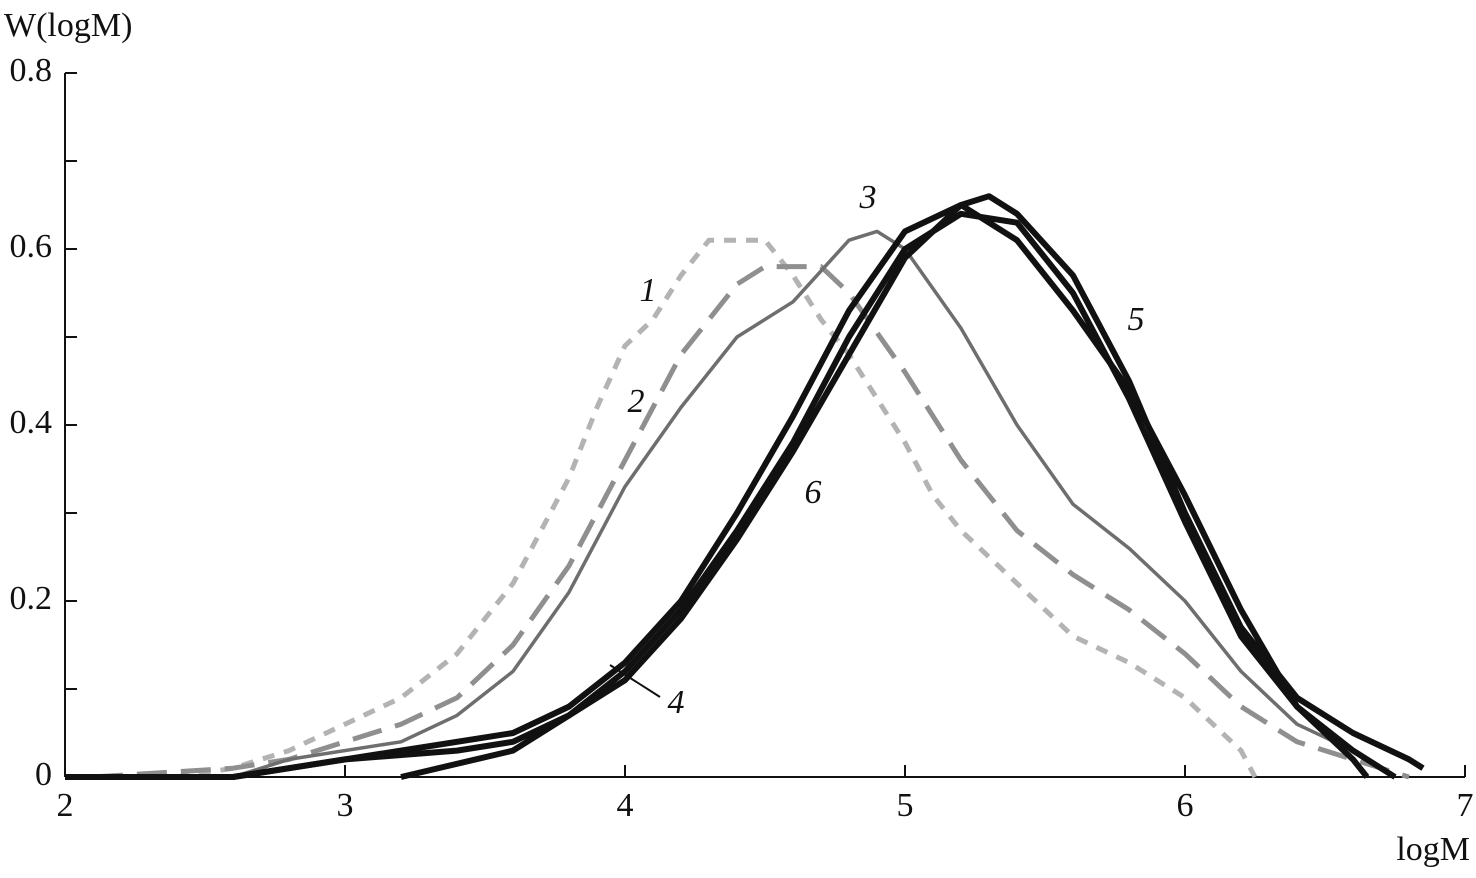 The width and height of the screenshot is (1476, 878). I want to click on y-tick-label: 0, so click(43, 774).